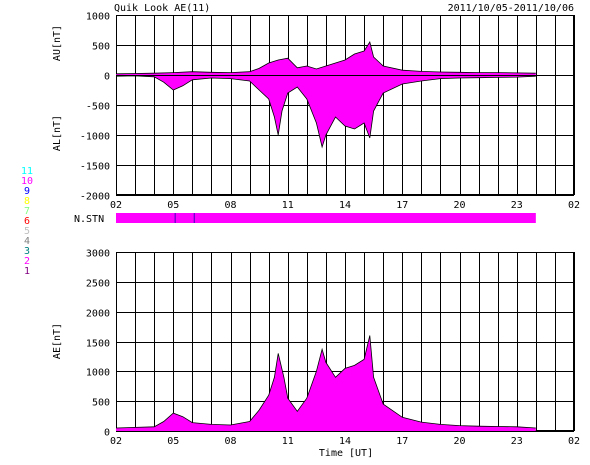 Image resolution: width=590 pixels, height=465 pixels. What do you see at coordinates (98, 254) in the screenshot?
I see `ae-ytick-label: 3000` at bounding box center [98, 254].